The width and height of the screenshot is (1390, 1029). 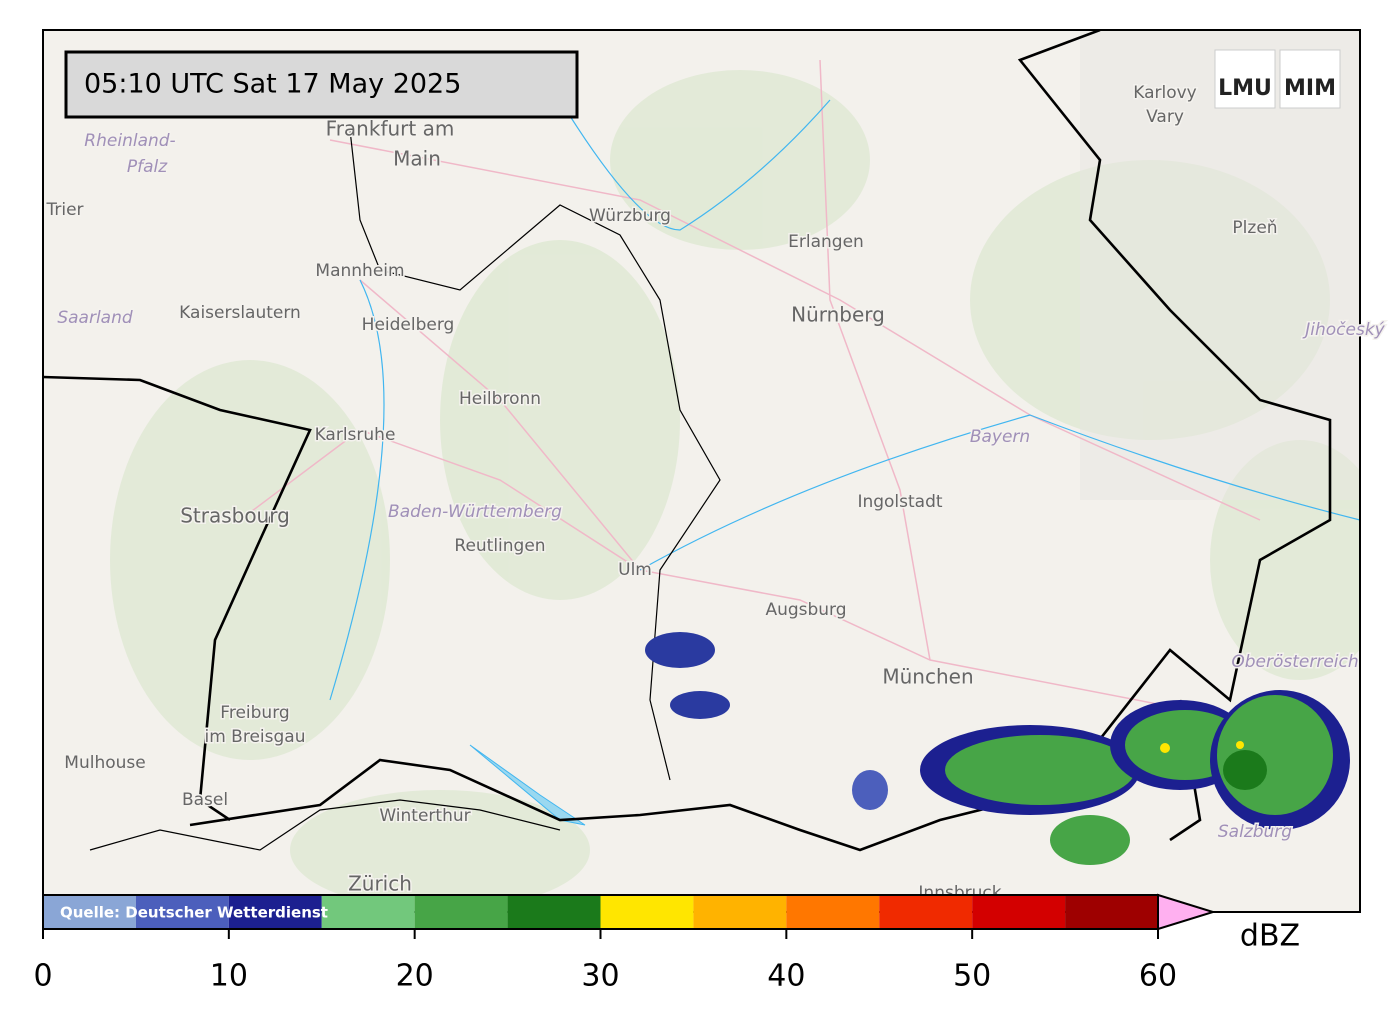 What do you see at coordinates (95, 318) in the screenshot?
I see `place-label: Saarland` at bounding box center [95, 318].